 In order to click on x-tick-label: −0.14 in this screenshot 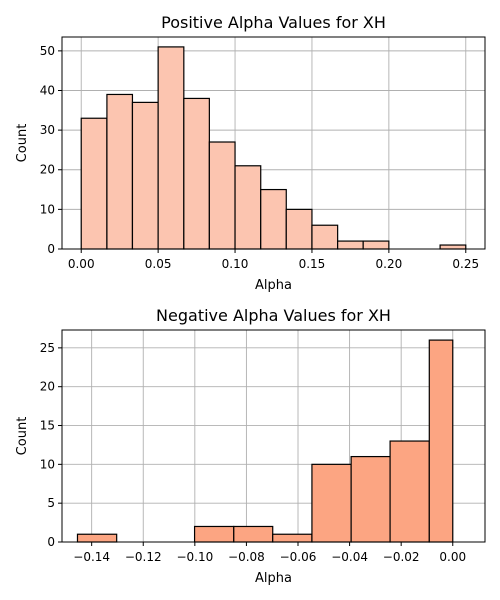, I will do `click(91, 557)`.